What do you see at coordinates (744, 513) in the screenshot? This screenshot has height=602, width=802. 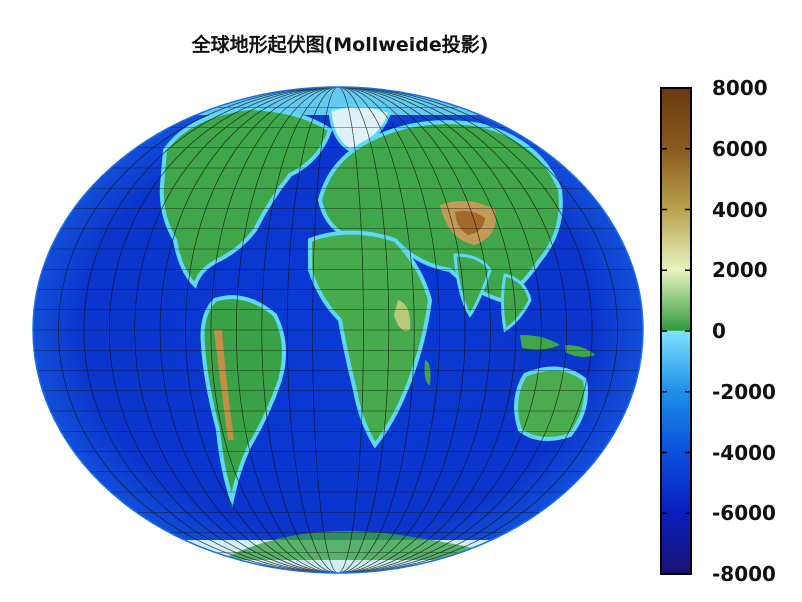 I see `colorbar-tick-label: -6000` at bounding box center [744, 513].